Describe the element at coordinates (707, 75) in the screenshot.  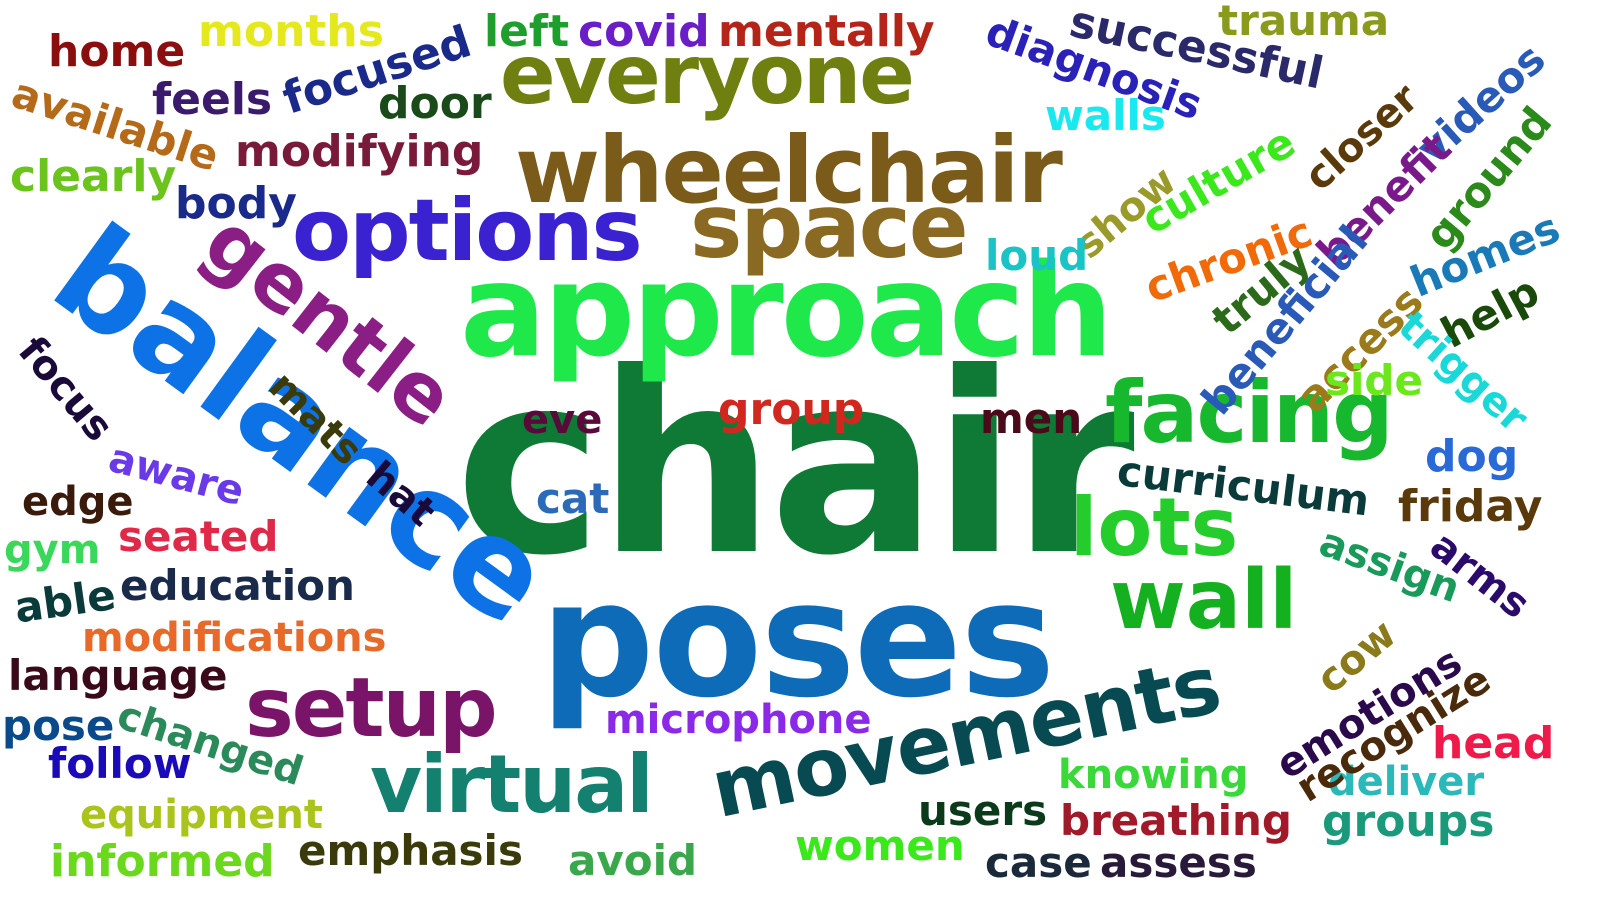
I see `word-everyone: everyone` at that location.